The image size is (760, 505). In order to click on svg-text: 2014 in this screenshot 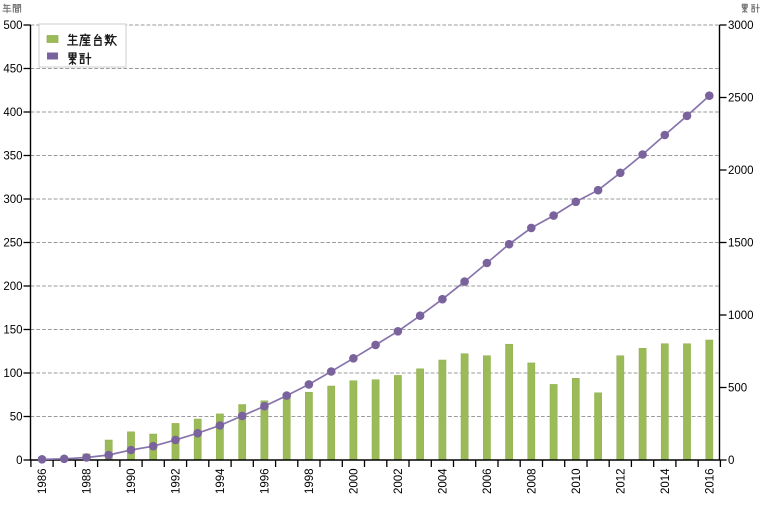, I will do `click(666, 481)`.